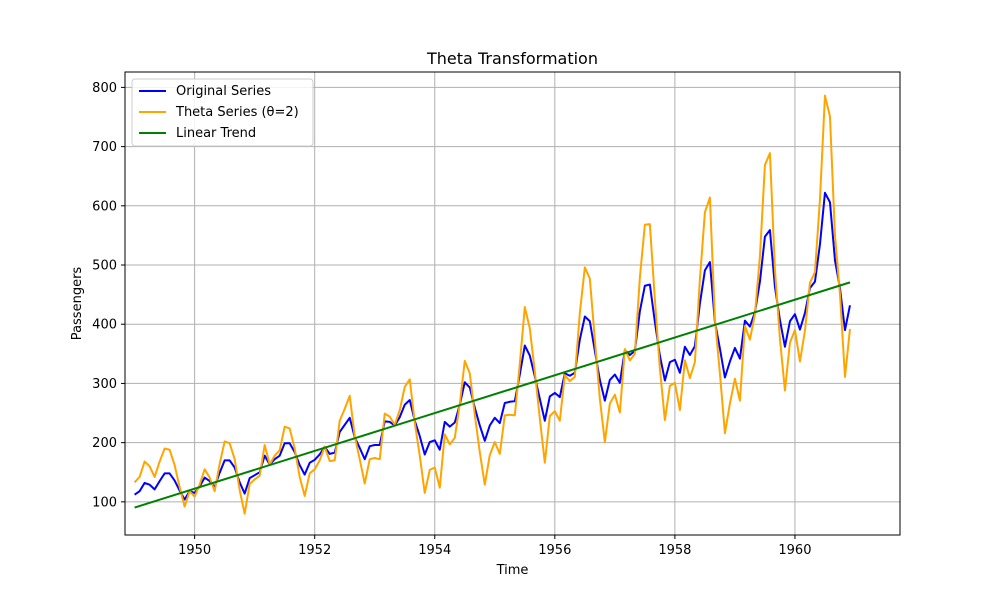  Describe the element at coordinates (237, 112) in the screenshot. I see `legend-label-theta: Theta Series (θ=2)` at that location.